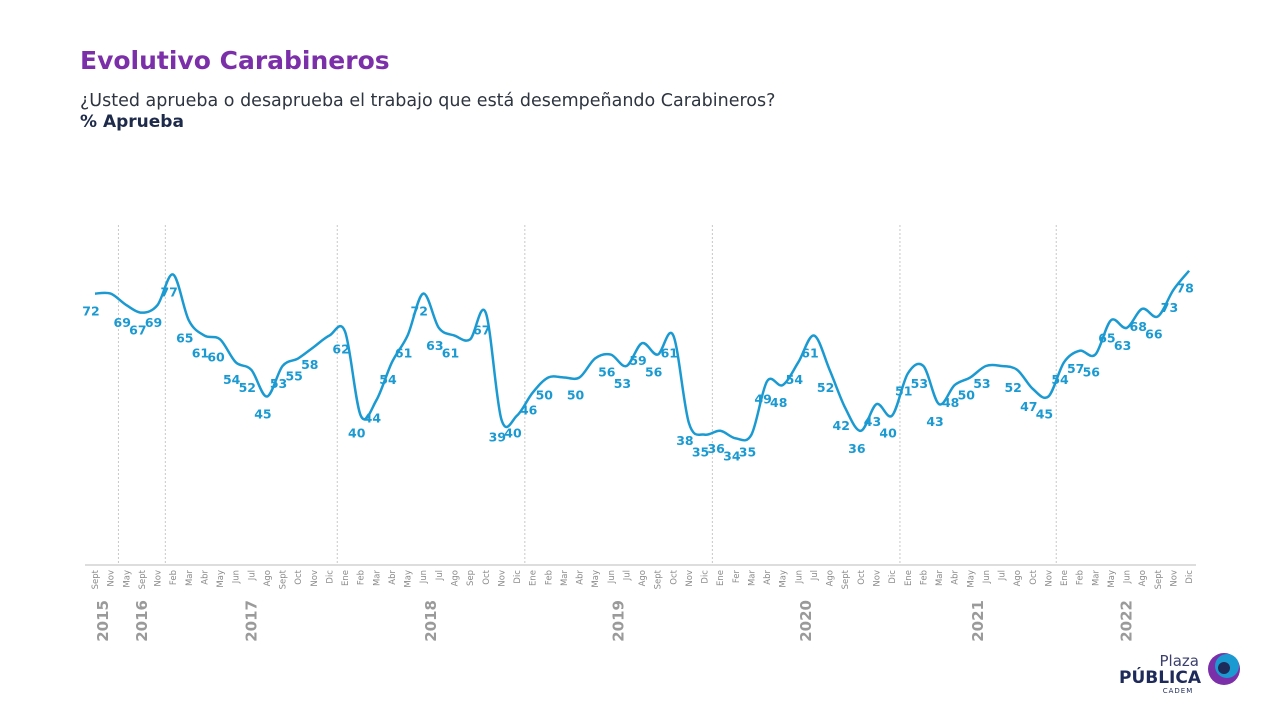  Describe the element at coordinates (737, 577) in the screenshot. I see `x-tick-label: Fer` at that location.